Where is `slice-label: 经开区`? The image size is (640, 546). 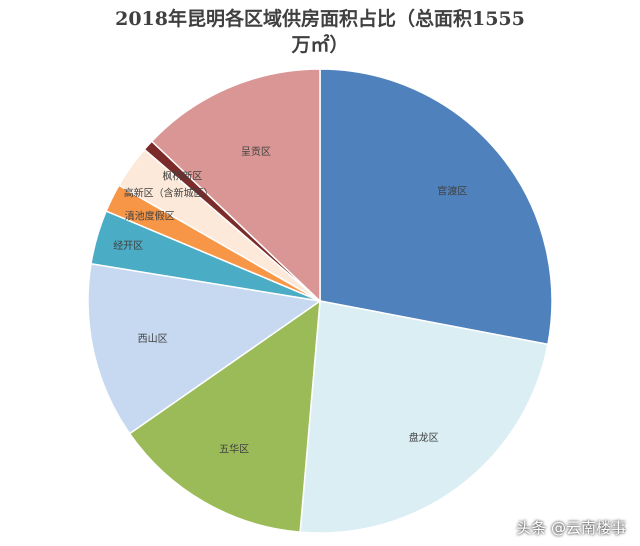 slice-label: 经开区 is located at coordinates (128, 245).